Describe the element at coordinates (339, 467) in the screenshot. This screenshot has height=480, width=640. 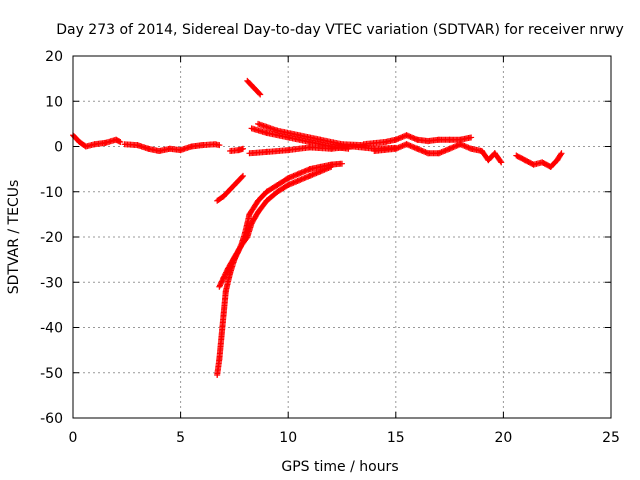
I see `x-axis-label: GPS time / hours` at that location.